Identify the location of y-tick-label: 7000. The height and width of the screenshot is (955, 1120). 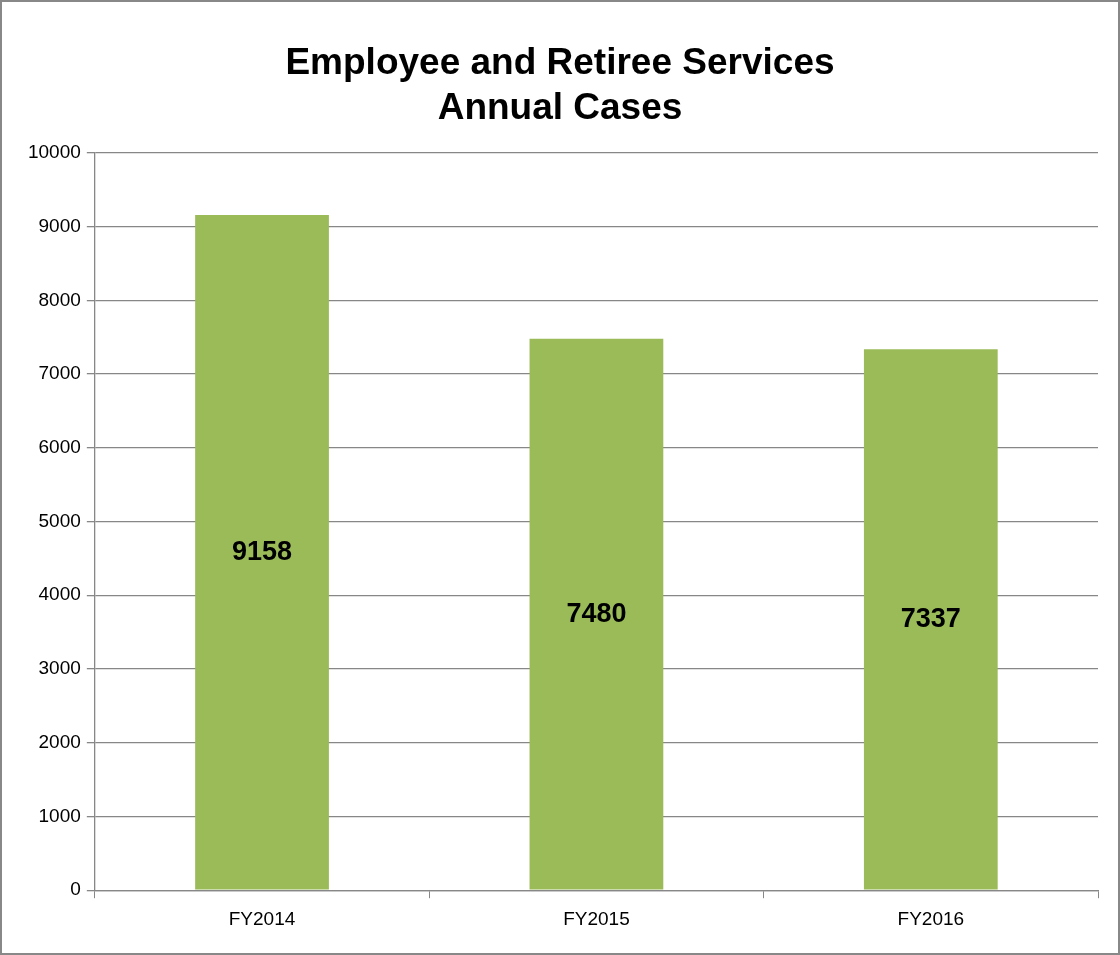
(59, 373).